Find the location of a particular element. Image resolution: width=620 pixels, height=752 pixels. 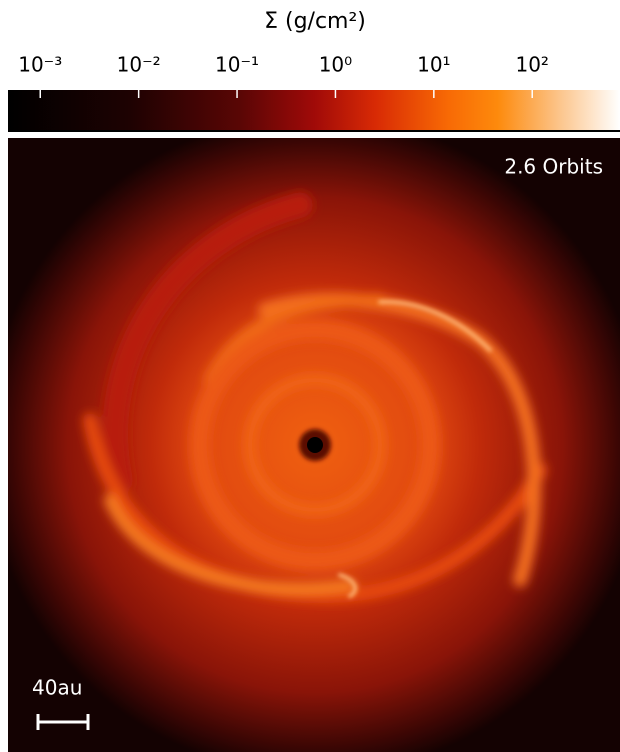

colorbar-tick-label: 10⁻³ is located at coordinates (40, 65).